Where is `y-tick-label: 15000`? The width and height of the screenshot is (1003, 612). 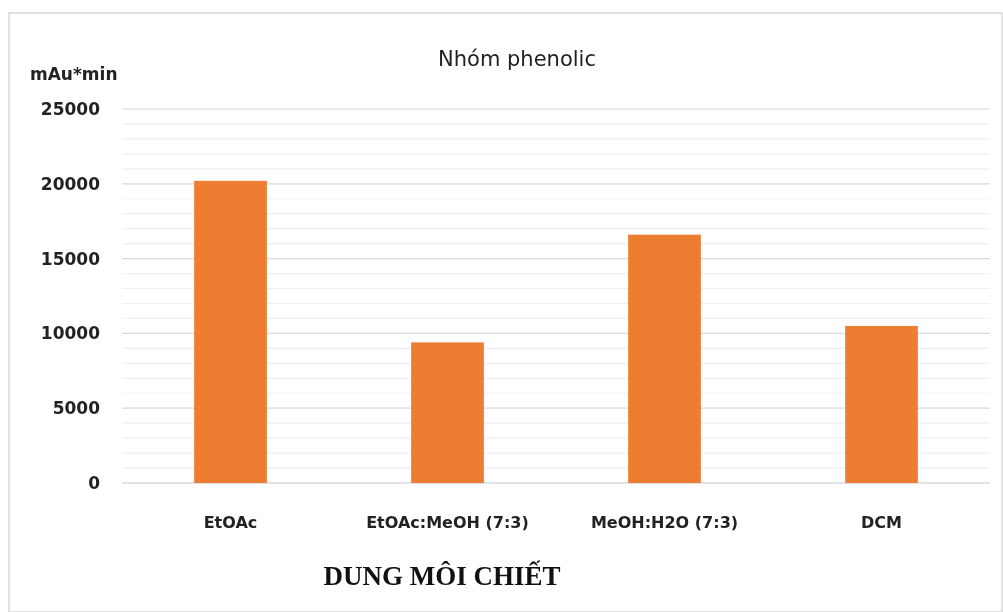
y-tick-label: 15000 is located at coordinates (70, 258).